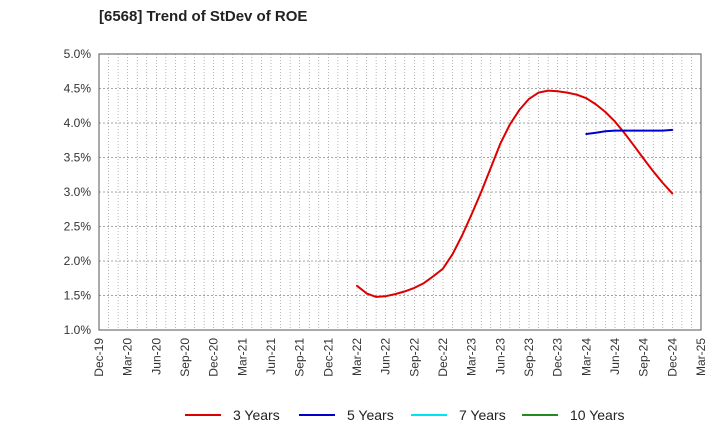 The image size is (720, 440). Describe the element at coordinates (128, 357) in the screenshot. I see `x-tick-label: Mar-20` at that location.